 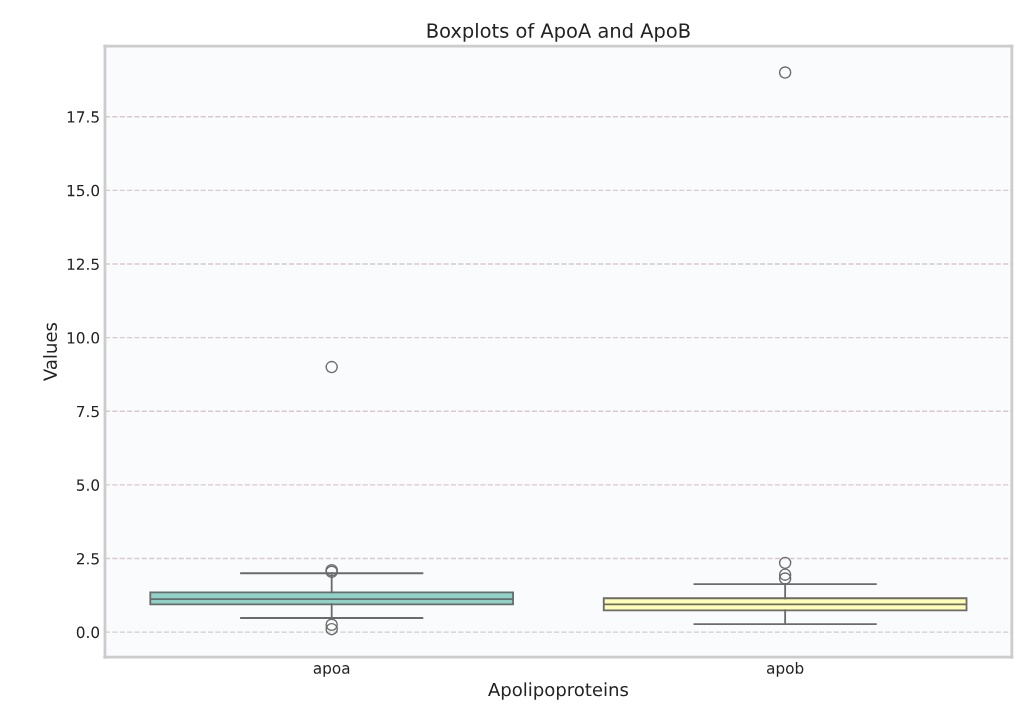 I want to click on y-tick-label: 17.5, so click(x=83, y=117).